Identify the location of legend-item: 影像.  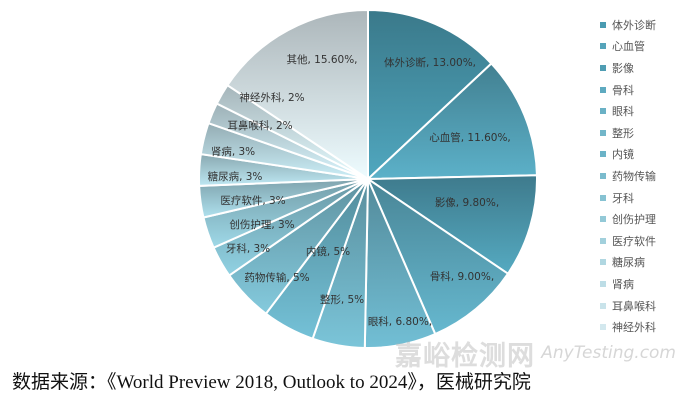
(628, 68).